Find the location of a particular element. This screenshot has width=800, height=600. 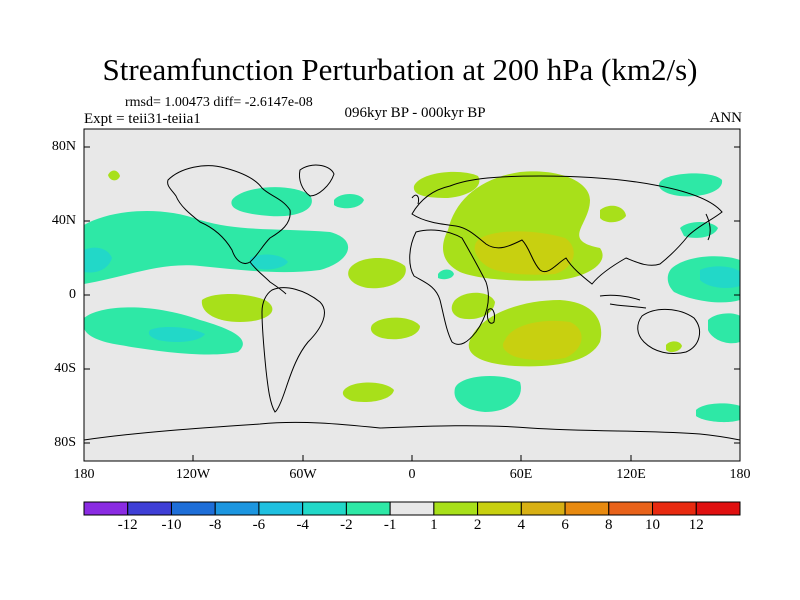

colorbar is located at coordinates (412, 508).